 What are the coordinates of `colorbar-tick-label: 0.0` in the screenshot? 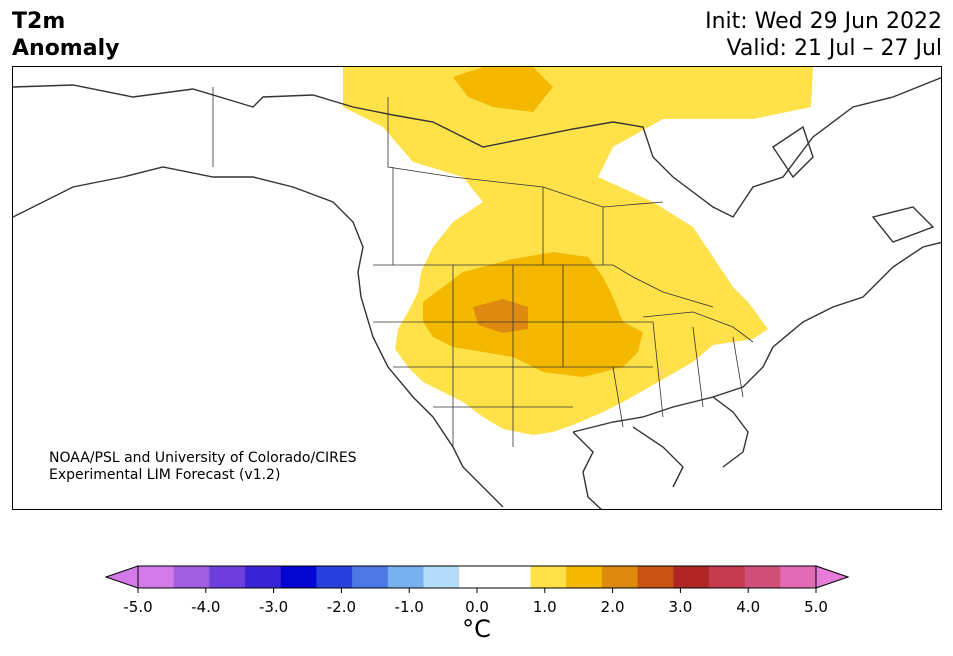 It's located at (477, 607).